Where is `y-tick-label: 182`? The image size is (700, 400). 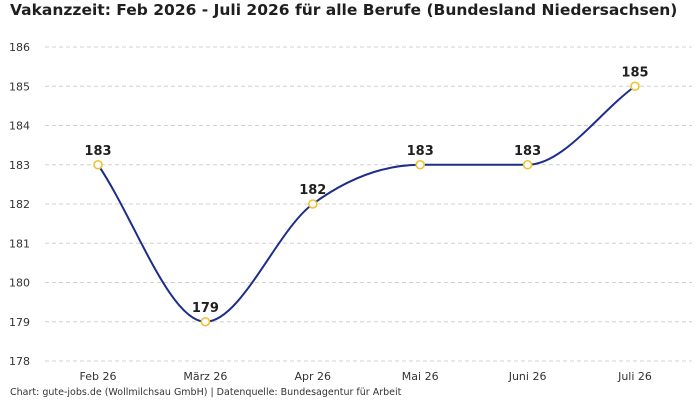
y-tick-label: 182 is located at coordinates (19, 204).